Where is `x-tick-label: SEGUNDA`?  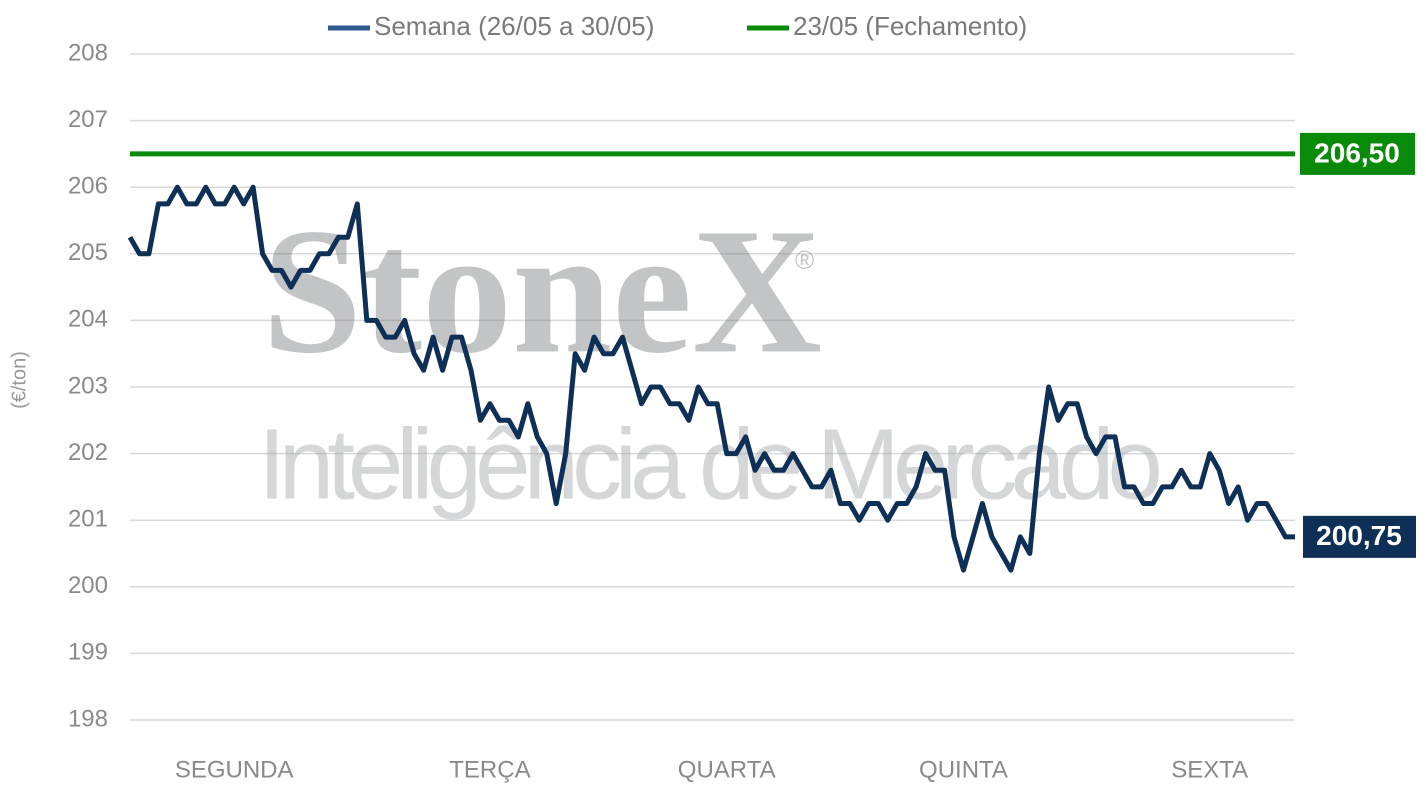 x-tick-label: SEGUNDA is located at coordinates (234, 769).